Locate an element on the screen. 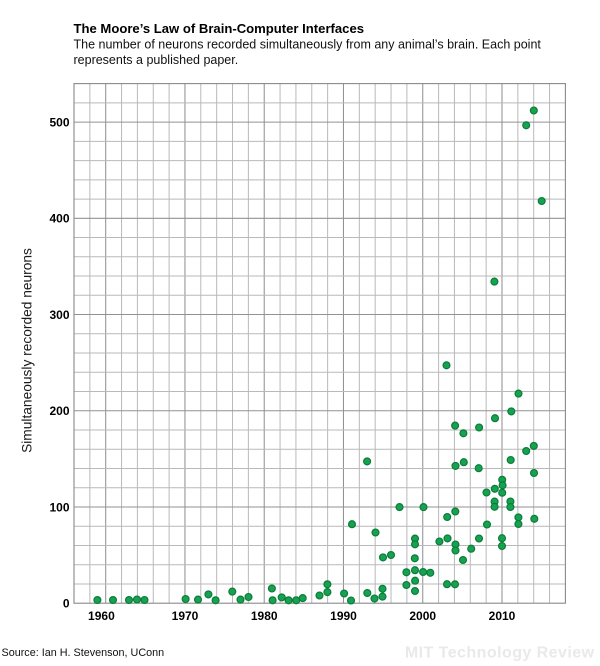 The height and width of the screenshot is (666, 600). svg-text: MIT Technology Review is located at coordinates (500, 653).